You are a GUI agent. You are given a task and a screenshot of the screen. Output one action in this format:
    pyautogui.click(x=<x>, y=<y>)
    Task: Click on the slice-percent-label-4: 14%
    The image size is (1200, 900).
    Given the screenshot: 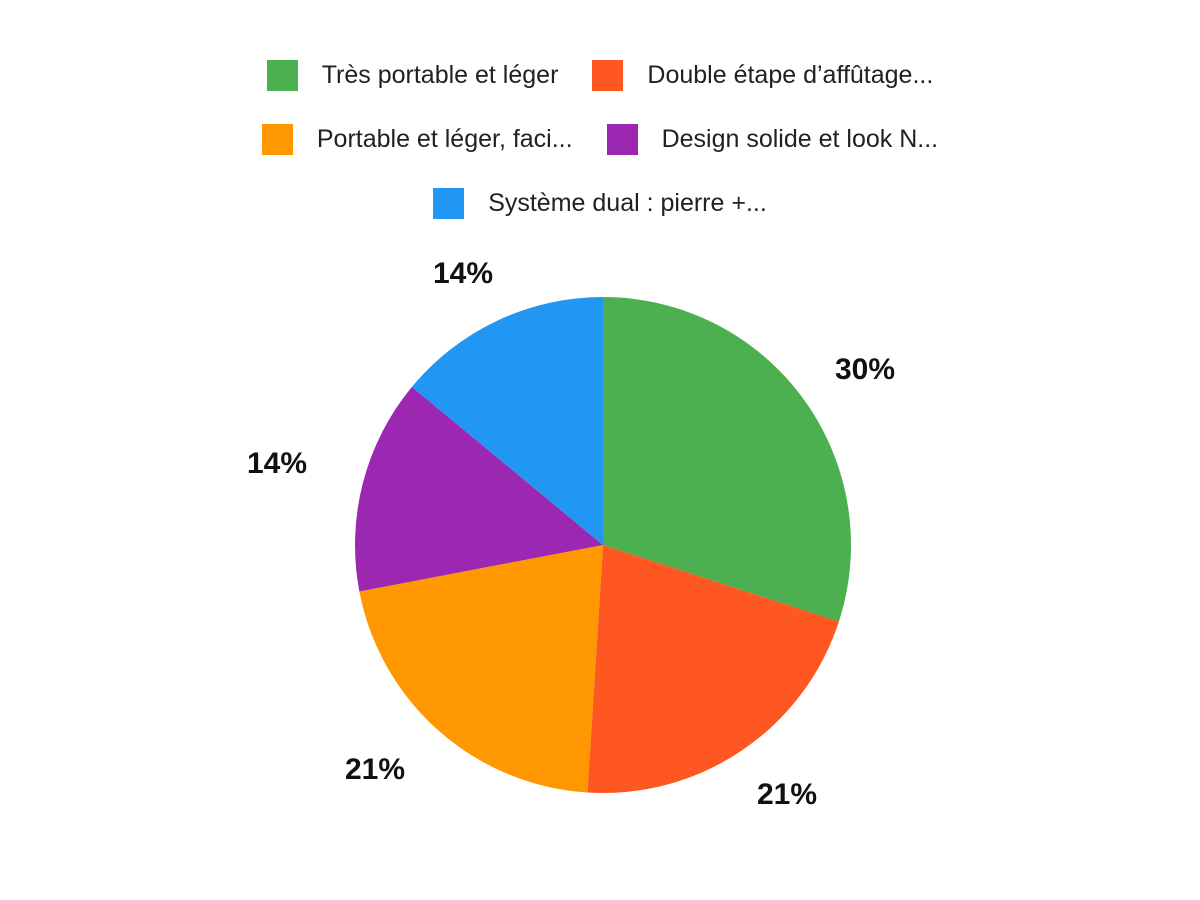 What is the action you would take?
    pyautogui.click(x=463, y=273)
    